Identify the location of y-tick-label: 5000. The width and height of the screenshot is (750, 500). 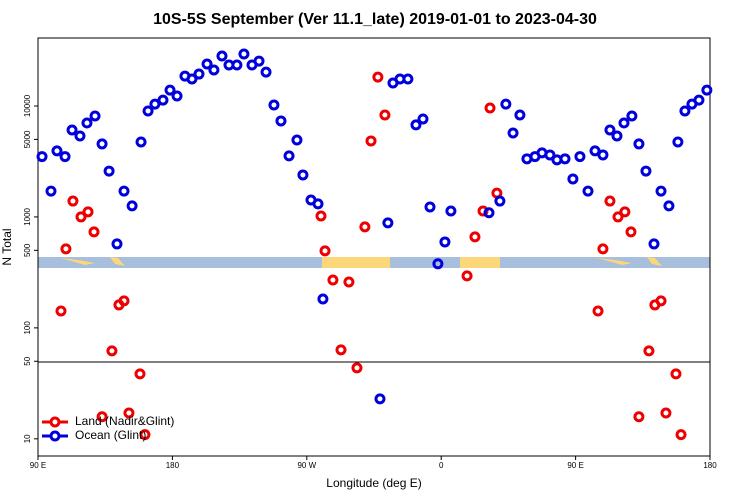
(27, 139).